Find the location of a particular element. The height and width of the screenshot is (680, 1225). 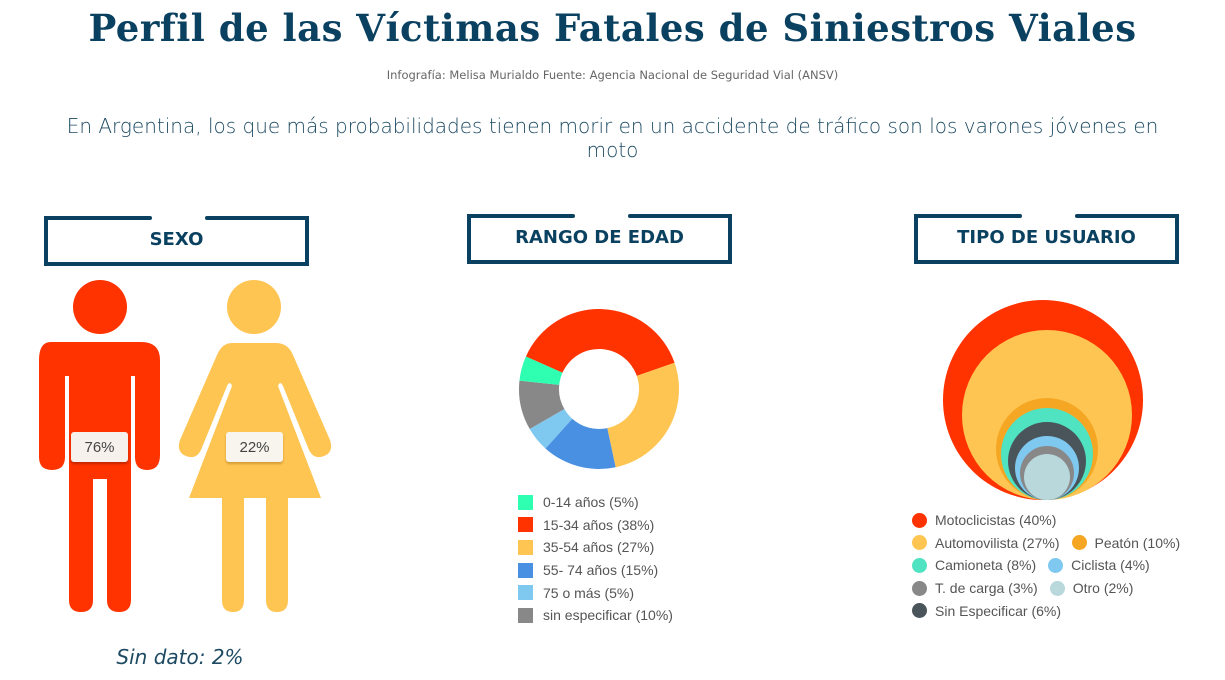

legend-label: 75 o más (5%) is located at coordinates (589, 592).